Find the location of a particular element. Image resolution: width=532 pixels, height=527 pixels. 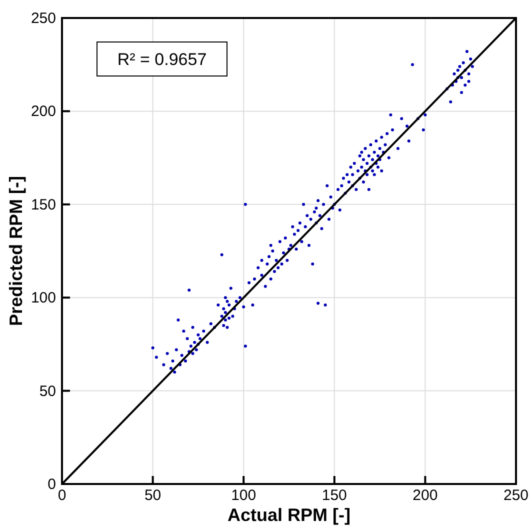

y-tick-label: 200 is located at coordinates (43, 111).